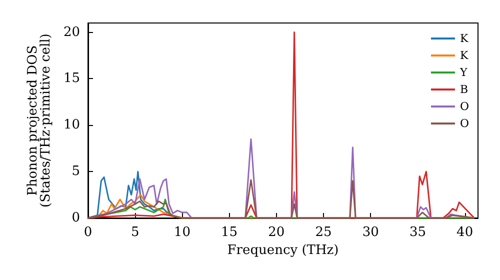 The height and width of the screenshot is (280, 500). I want to click on legend-label: Y, so click(463, 72).